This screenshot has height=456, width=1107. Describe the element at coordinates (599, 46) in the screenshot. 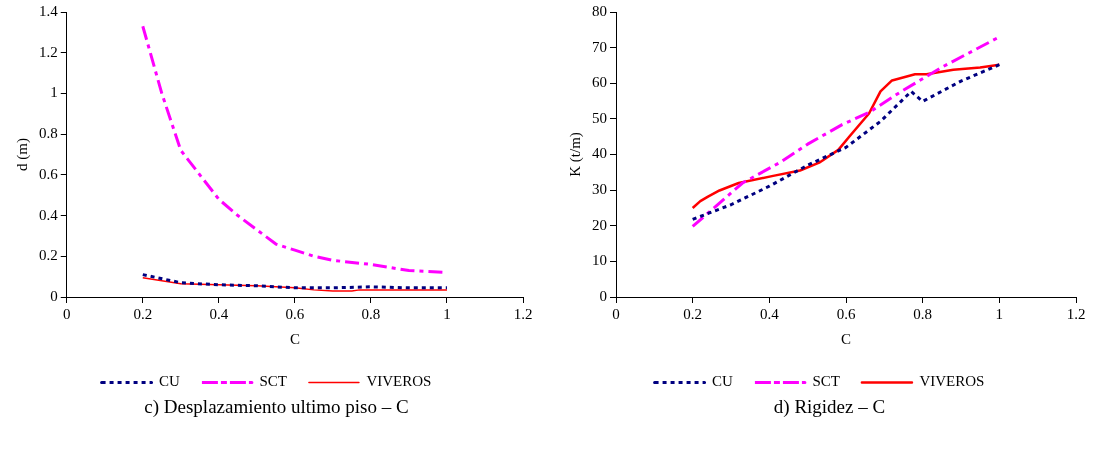

I see `y-tick-label: 70` at that location.